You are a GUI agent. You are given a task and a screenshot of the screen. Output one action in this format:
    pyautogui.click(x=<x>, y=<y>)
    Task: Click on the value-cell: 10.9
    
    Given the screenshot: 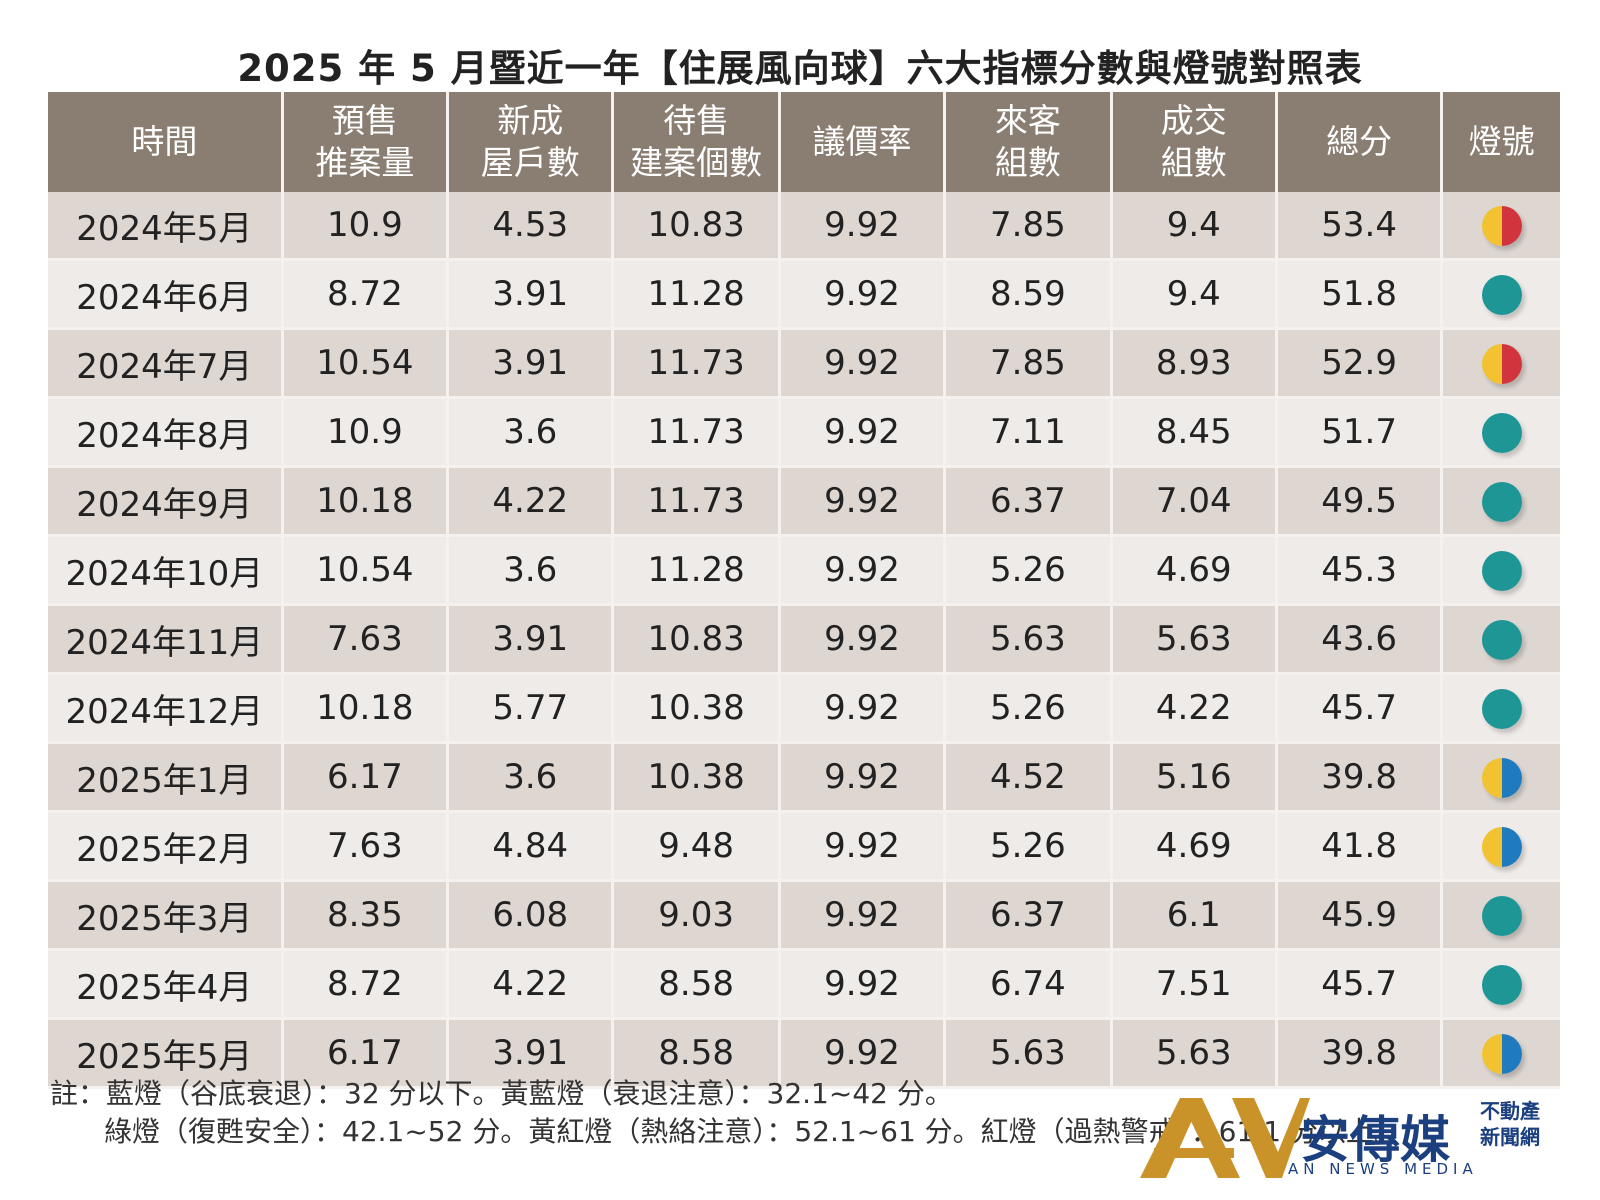 What is the action you would take?
    pyautogui.click(x=366, y=432)
    